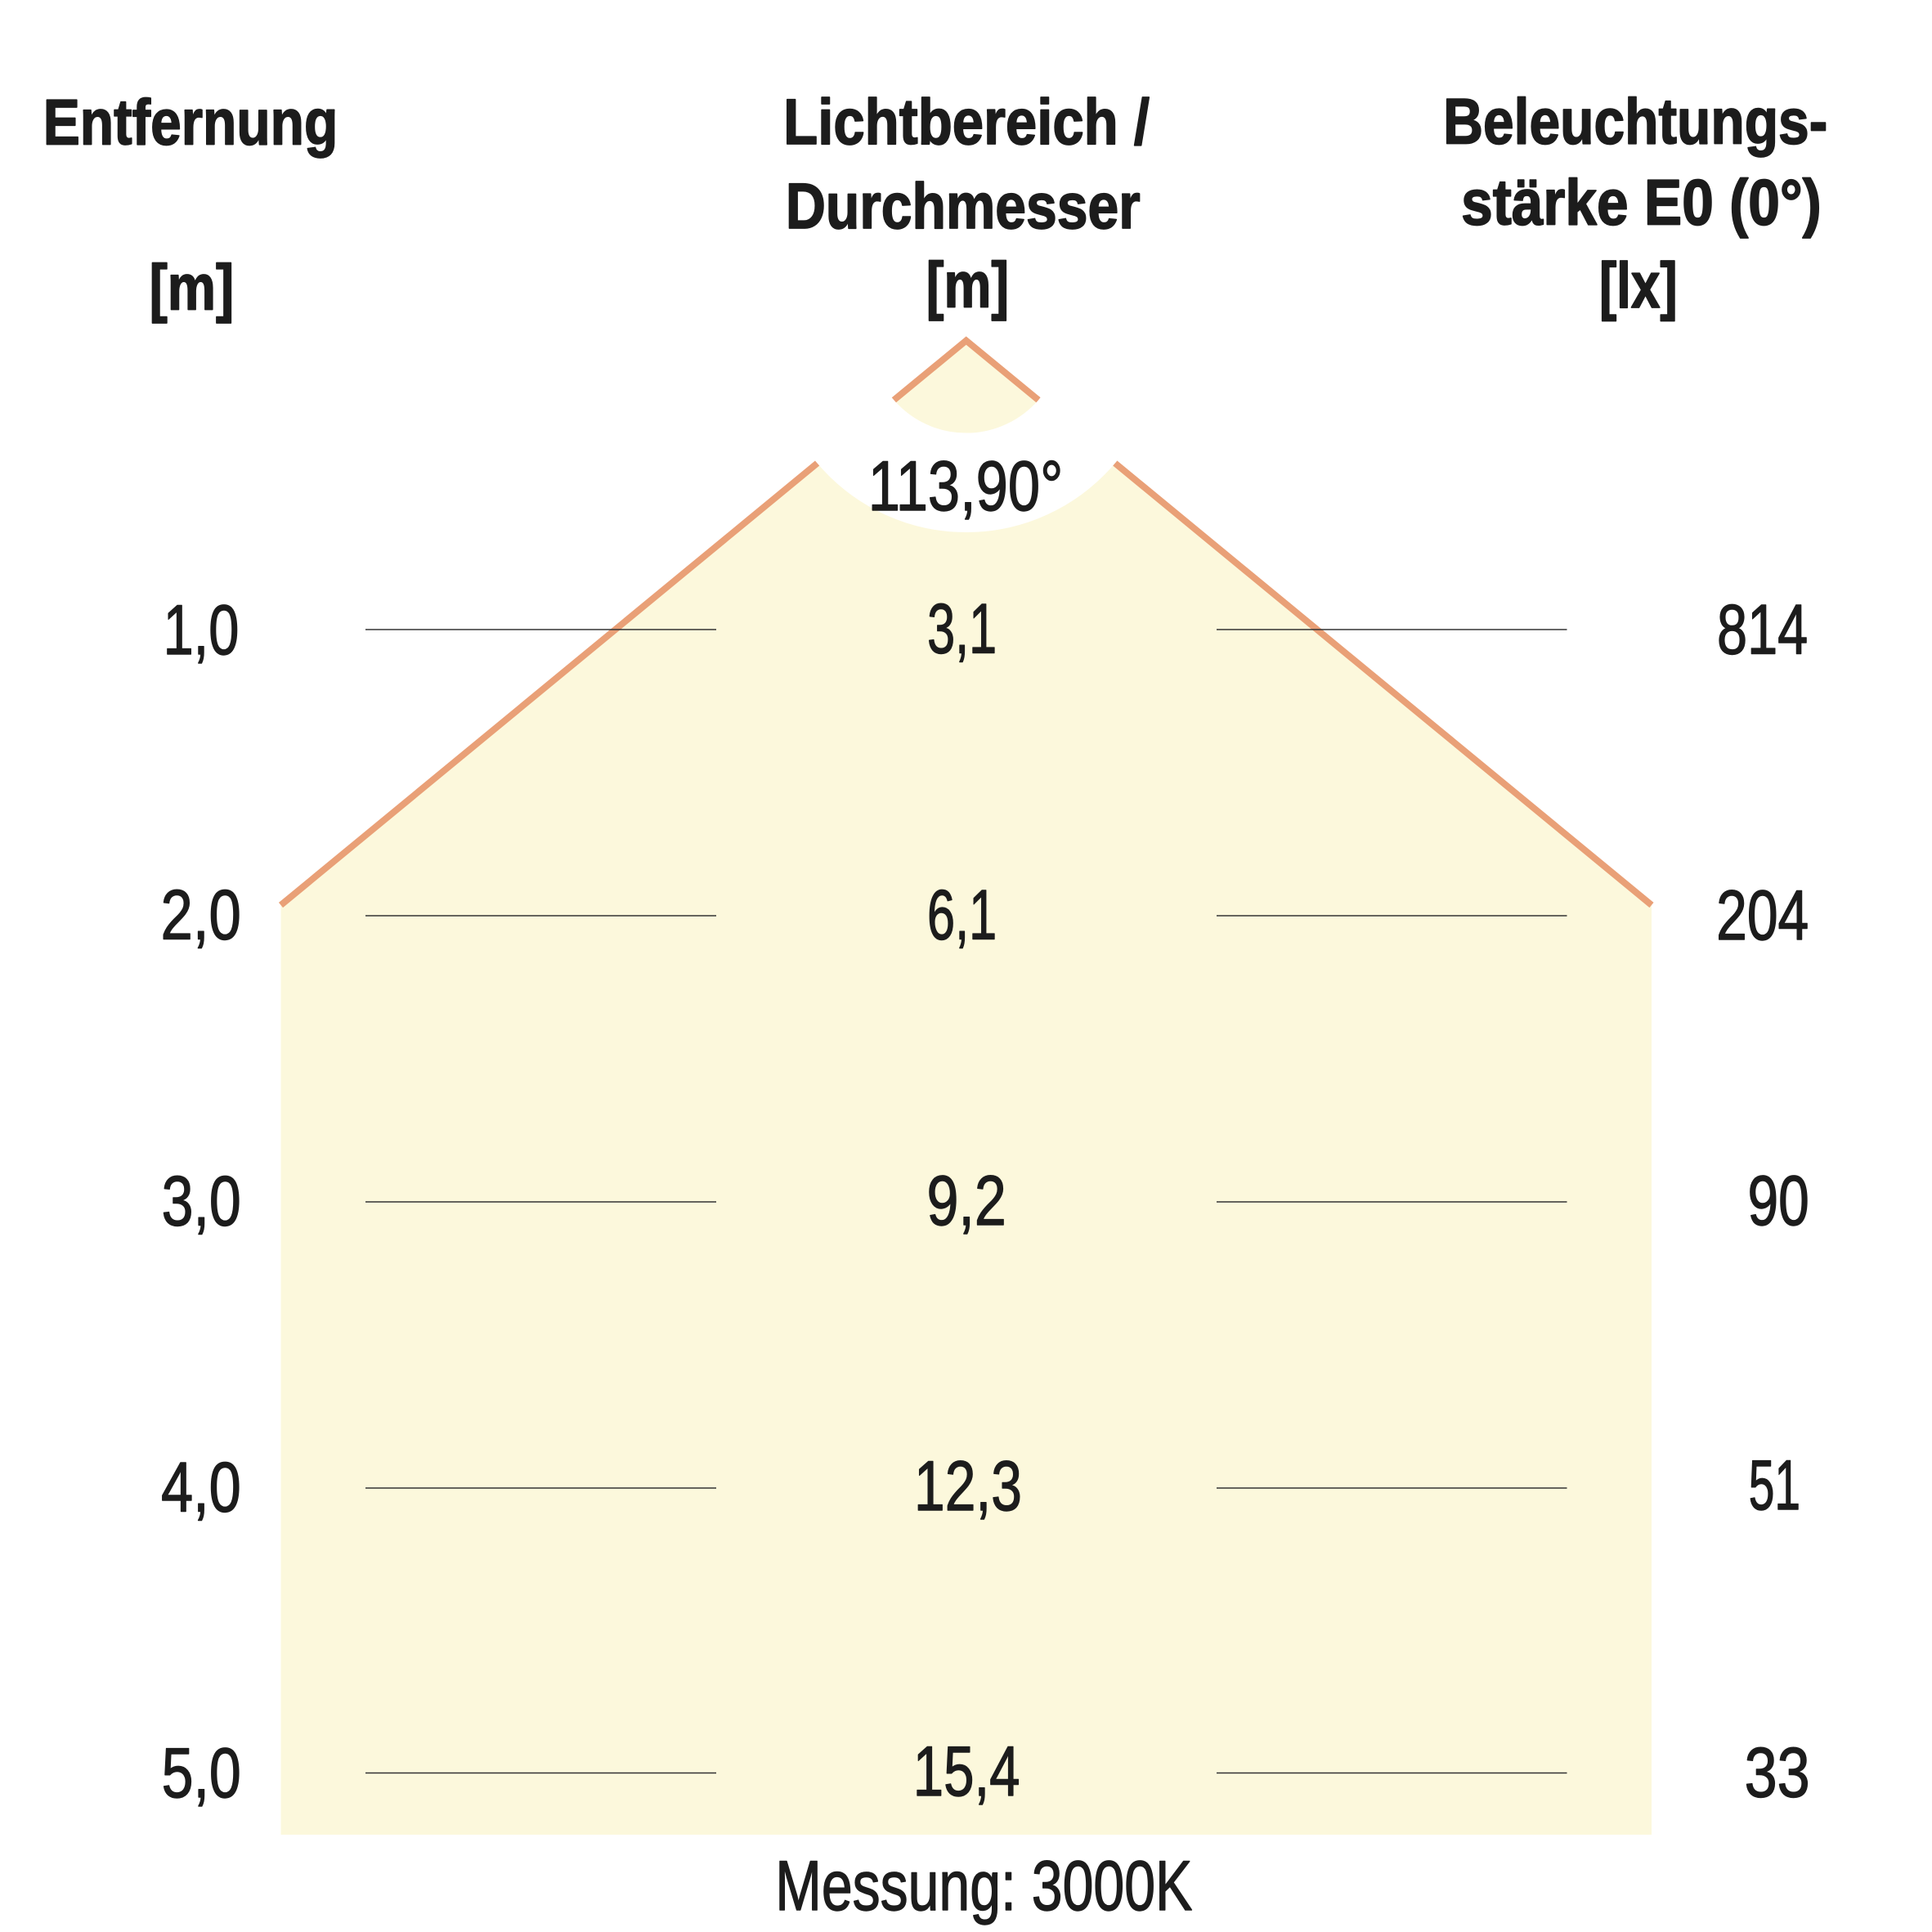 The height and width of the screenshot is (1932, 1932). Describe the element at coordinates (1774, 1485) in the screenshot. I see `svg-text: 51` at that location.